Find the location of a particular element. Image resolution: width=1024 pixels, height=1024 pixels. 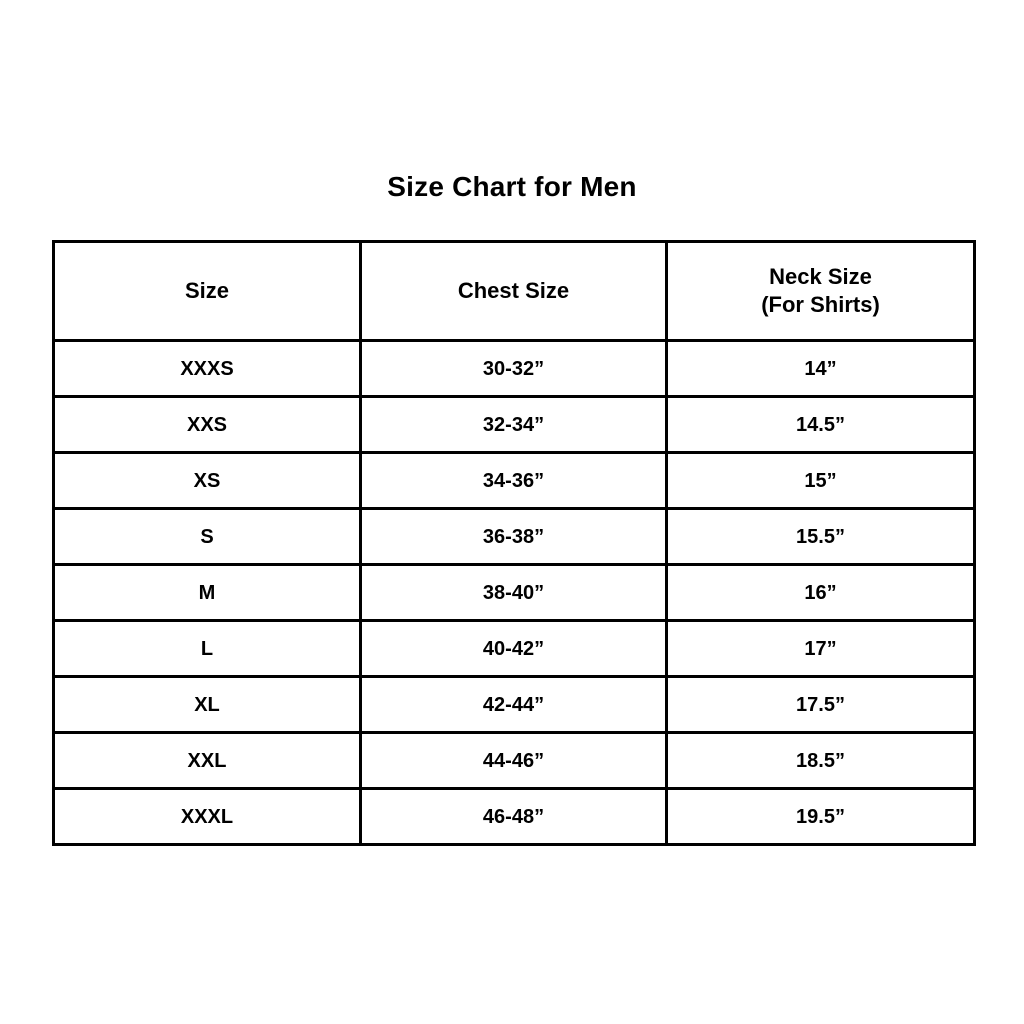

cell-chest: 40-42” is located at coordinates (513, 648).